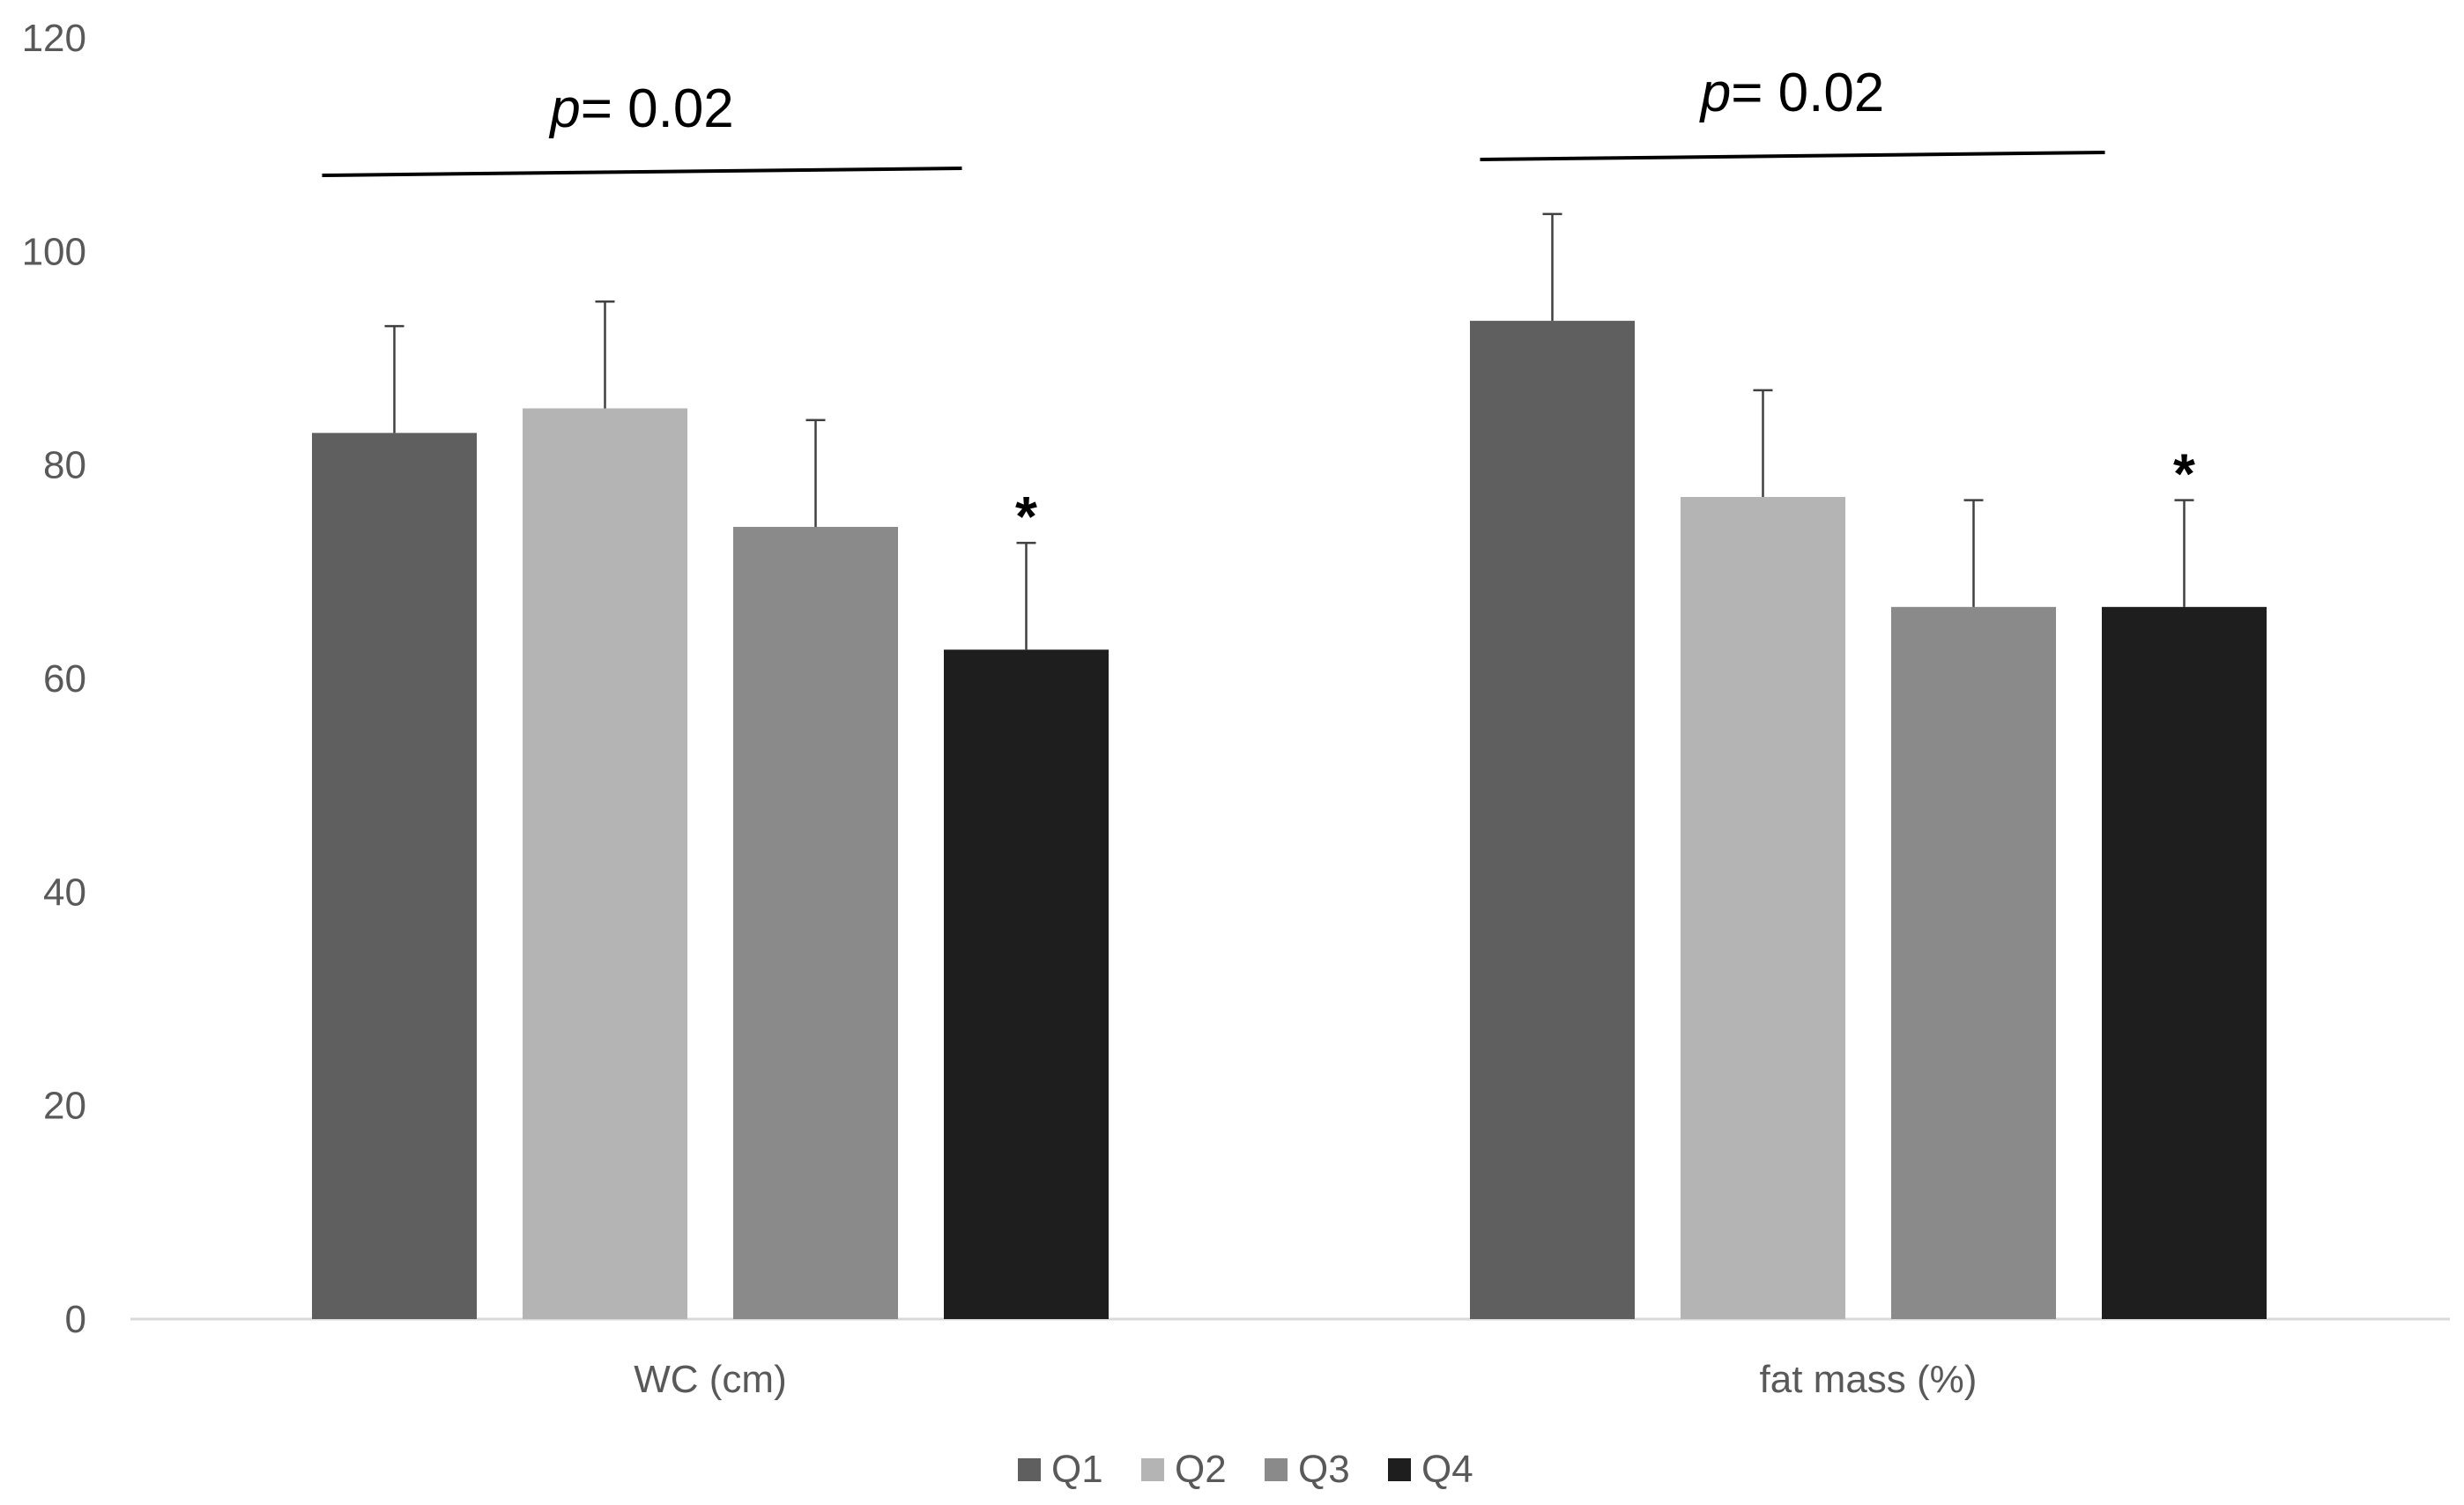 The image size is (2464, 1505). Describe the element at coordinates (1447, 1469) in the screenshot. I see `legend-label-q4: Q4` at that location.